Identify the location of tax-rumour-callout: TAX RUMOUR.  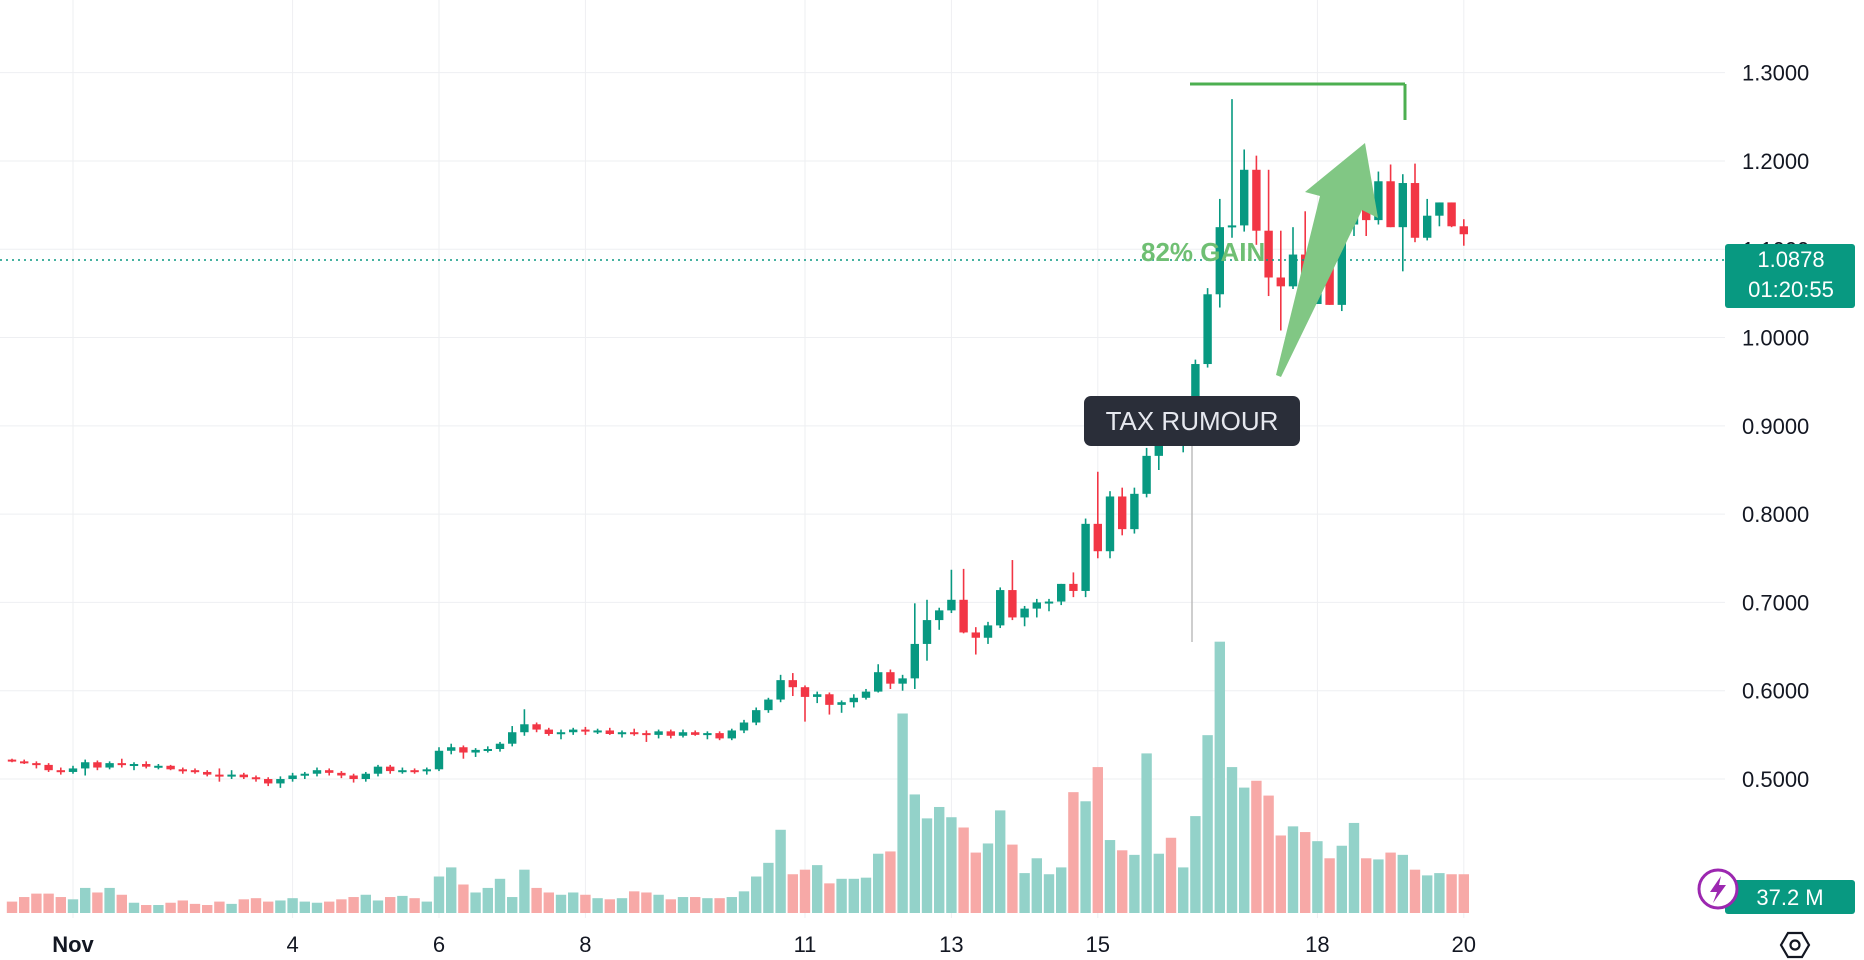
(1192, 519).